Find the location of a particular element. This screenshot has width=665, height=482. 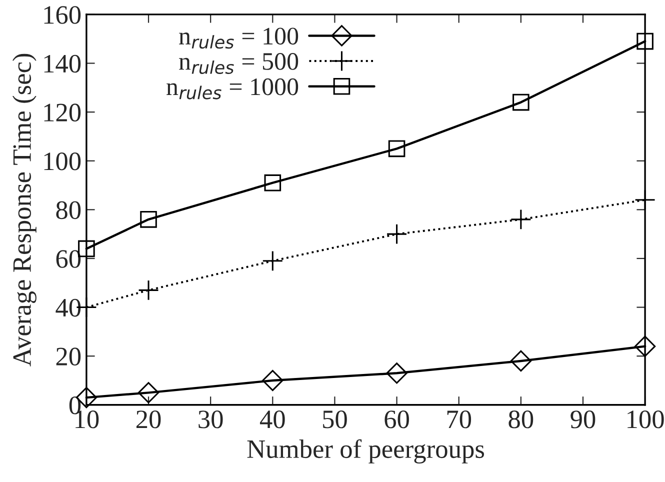

y-tick-label: 100 is located at coordinates (62, 161).